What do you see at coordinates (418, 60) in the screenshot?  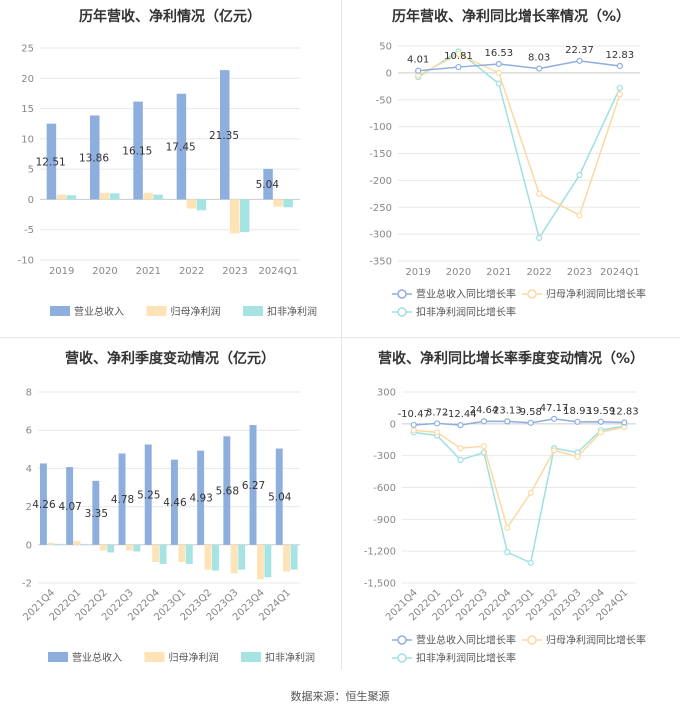 I see `data-label: 4.01` at bounding box center [418, 60].